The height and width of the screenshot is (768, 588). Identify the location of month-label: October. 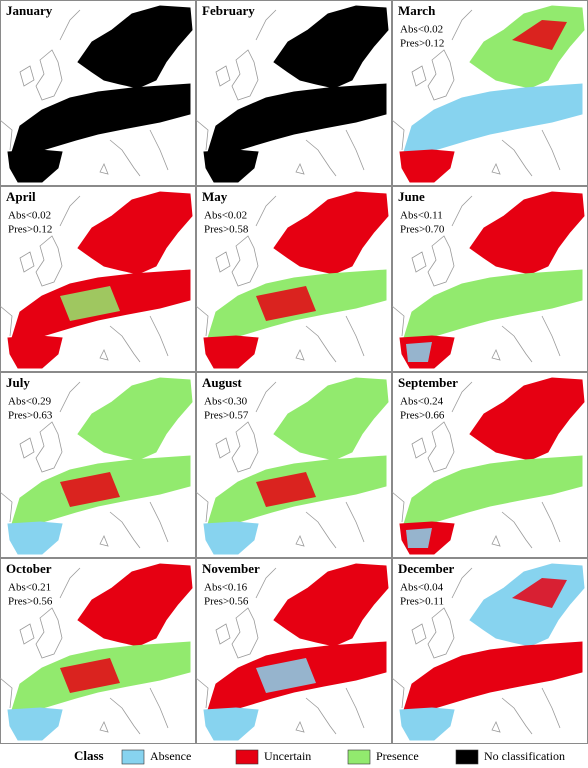
(29, 568).